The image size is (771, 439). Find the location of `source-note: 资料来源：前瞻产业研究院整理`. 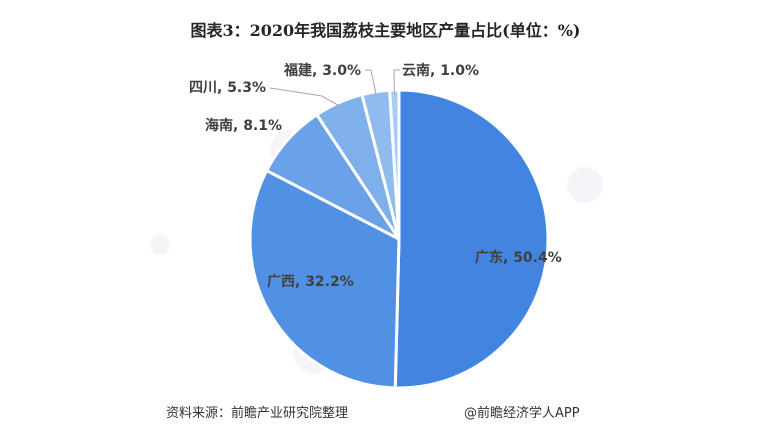

source-note: 资料来源：前瞻产业研究院整理 is located at coordinates (257, 413).